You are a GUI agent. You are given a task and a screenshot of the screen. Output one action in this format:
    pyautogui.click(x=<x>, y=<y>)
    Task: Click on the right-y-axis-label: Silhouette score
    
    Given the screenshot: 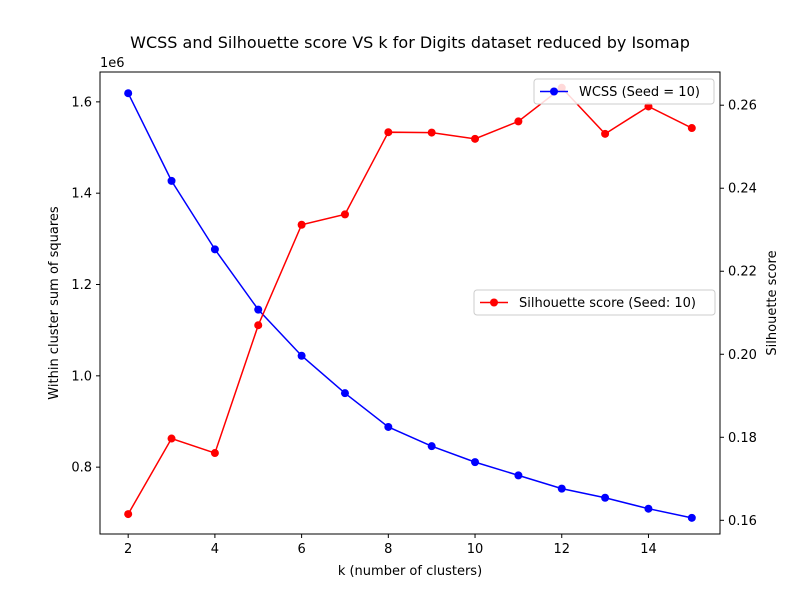 What is the action you would take?
    pyautogui.click(x=772, y=302)
    